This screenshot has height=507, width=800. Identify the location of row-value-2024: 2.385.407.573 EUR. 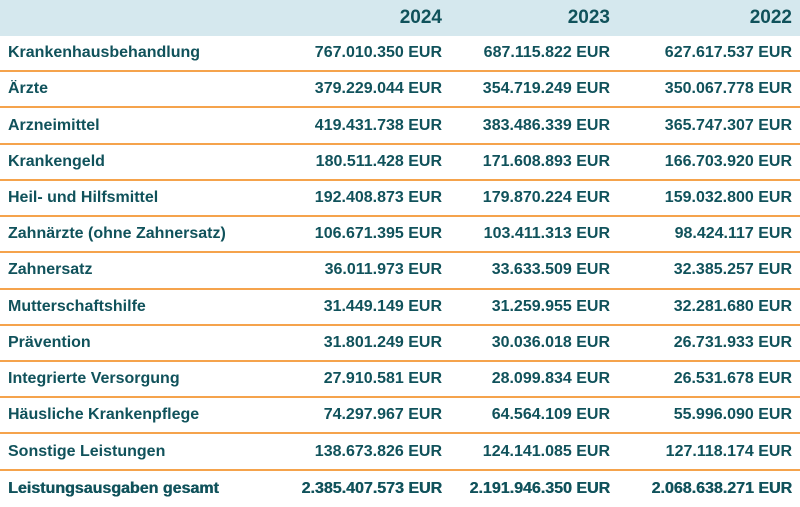
(371, 488).